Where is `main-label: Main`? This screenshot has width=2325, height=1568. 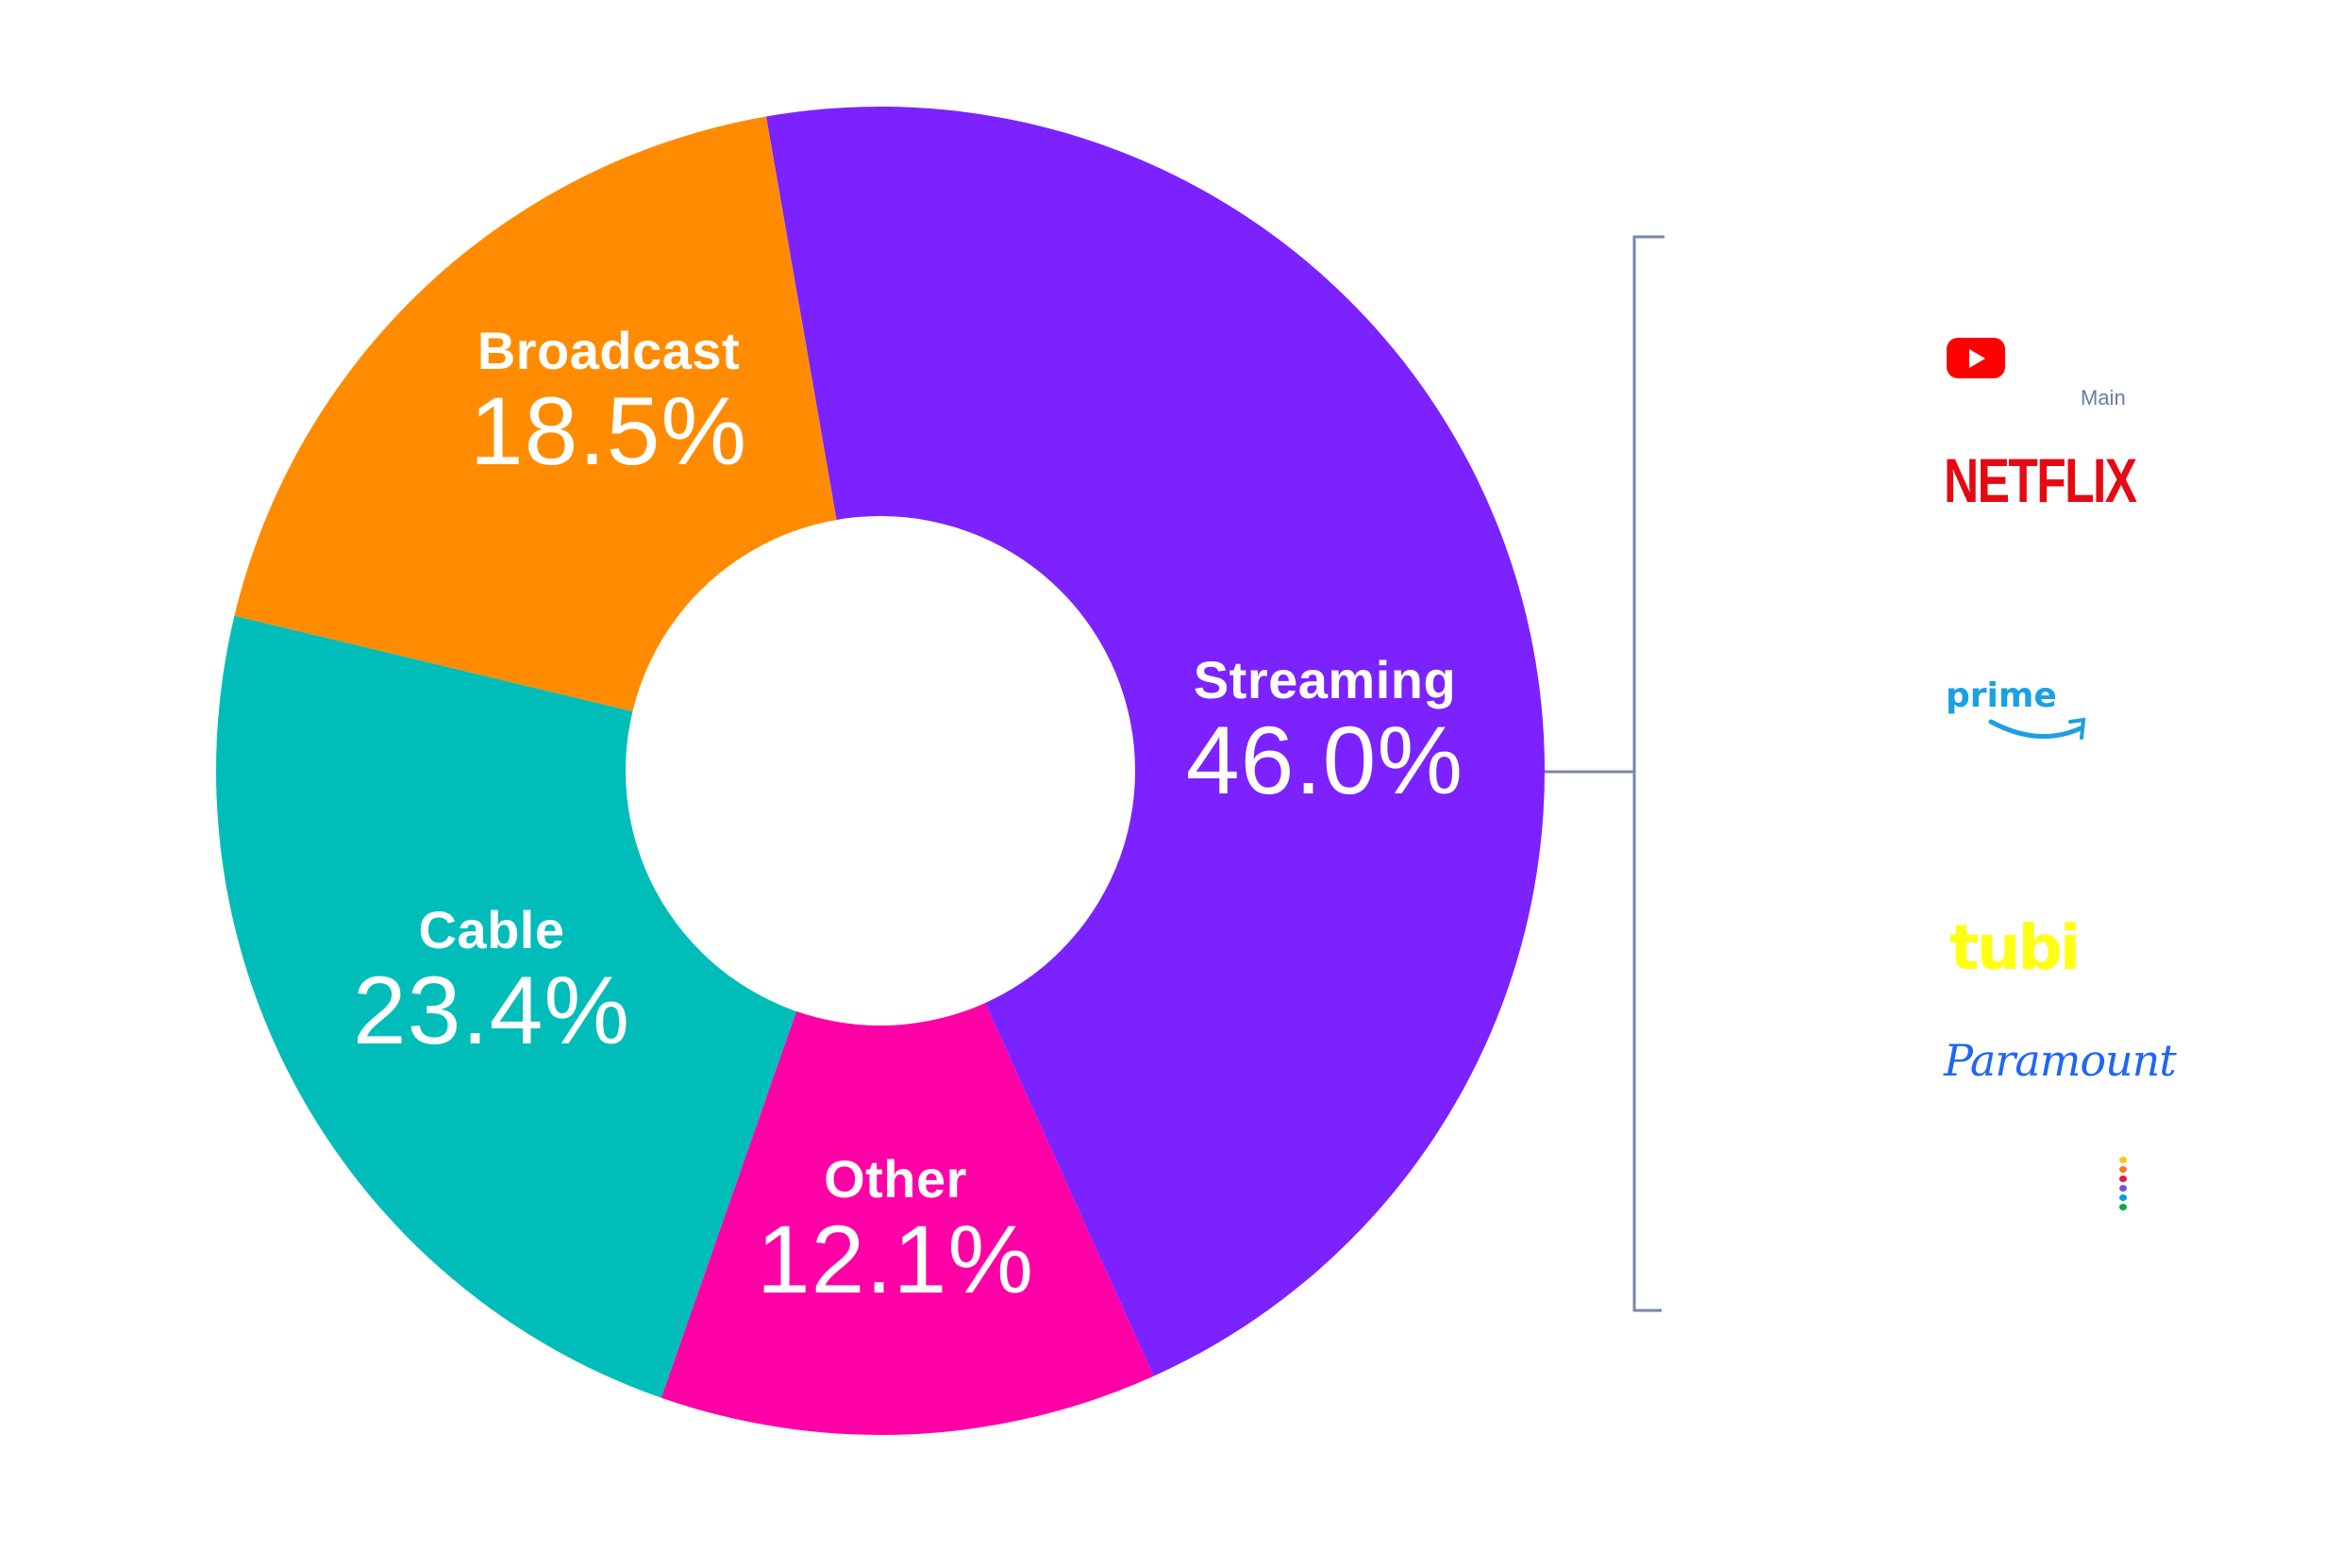
main-label: Main is located at coordinates (2103, 397).